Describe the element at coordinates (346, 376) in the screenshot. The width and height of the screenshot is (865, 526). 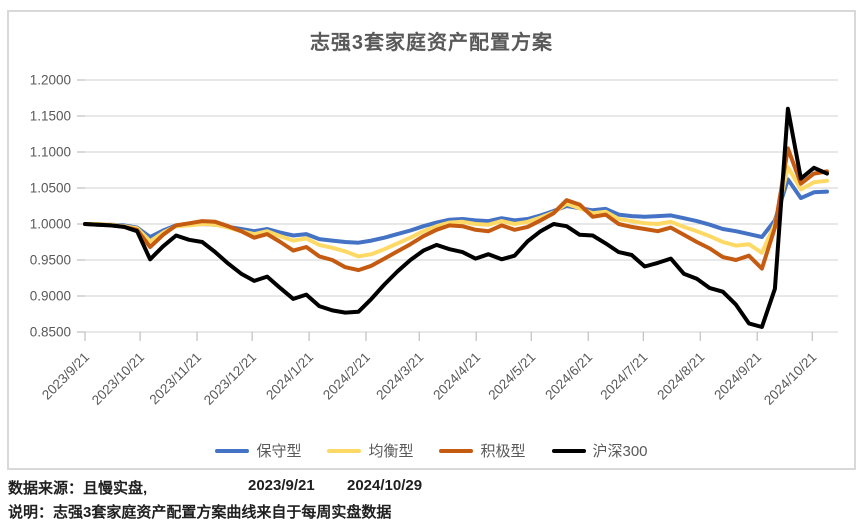
I see `x-tick-label: 2024/2/21` at that location.